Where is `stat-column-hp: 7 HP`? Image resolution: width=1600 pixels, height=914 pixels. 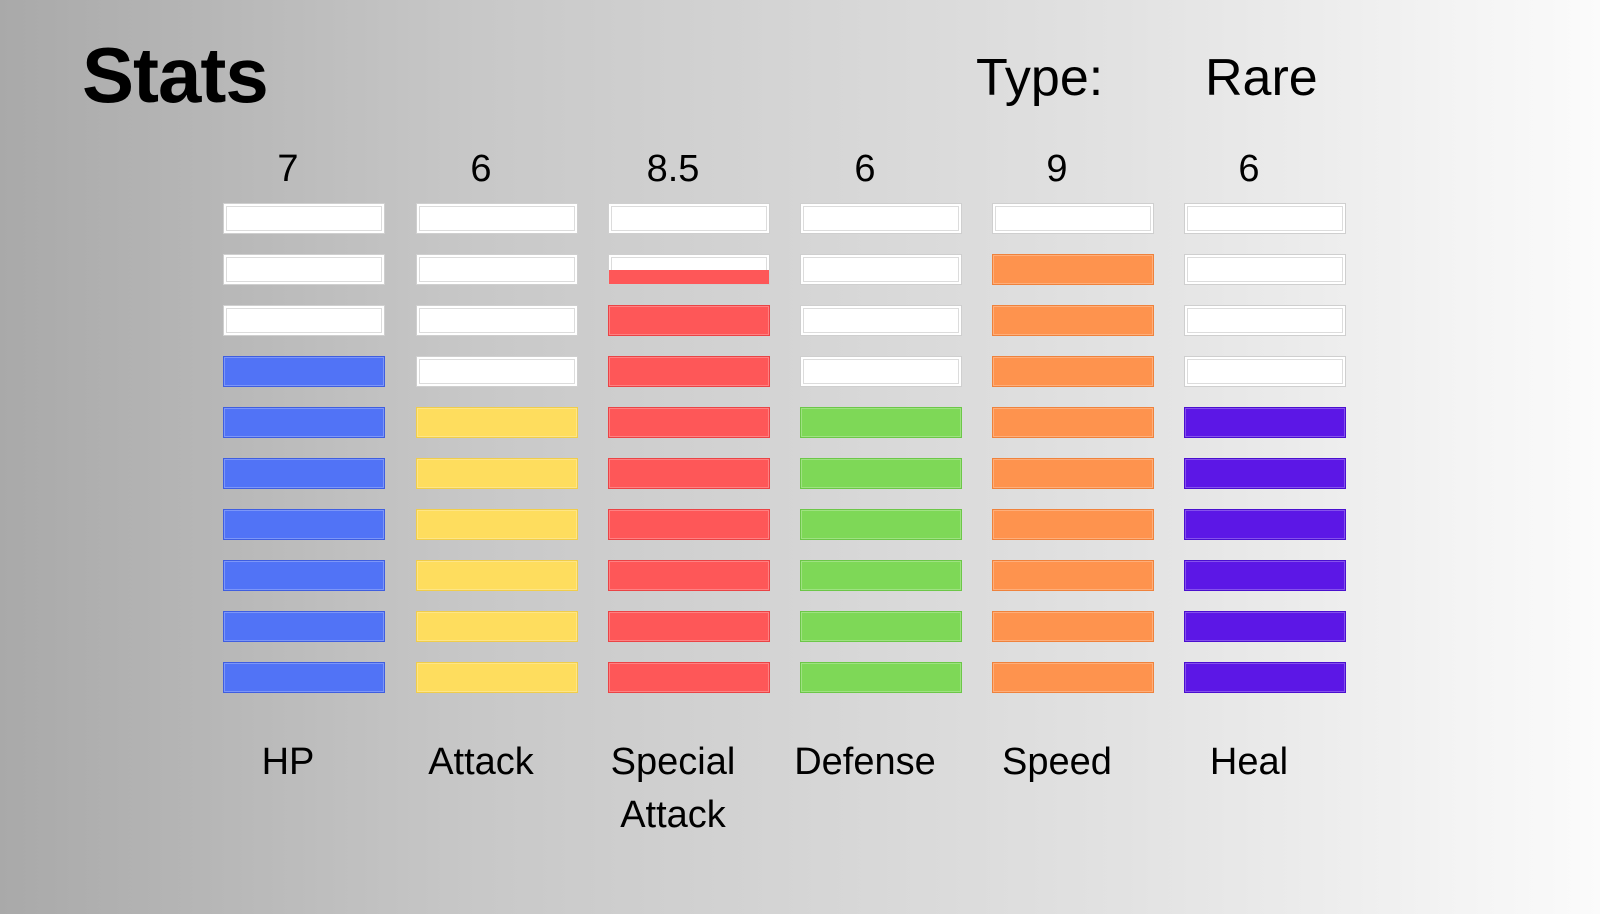
stat-column-hp: 7 HP is located at coordinates (288, 457).